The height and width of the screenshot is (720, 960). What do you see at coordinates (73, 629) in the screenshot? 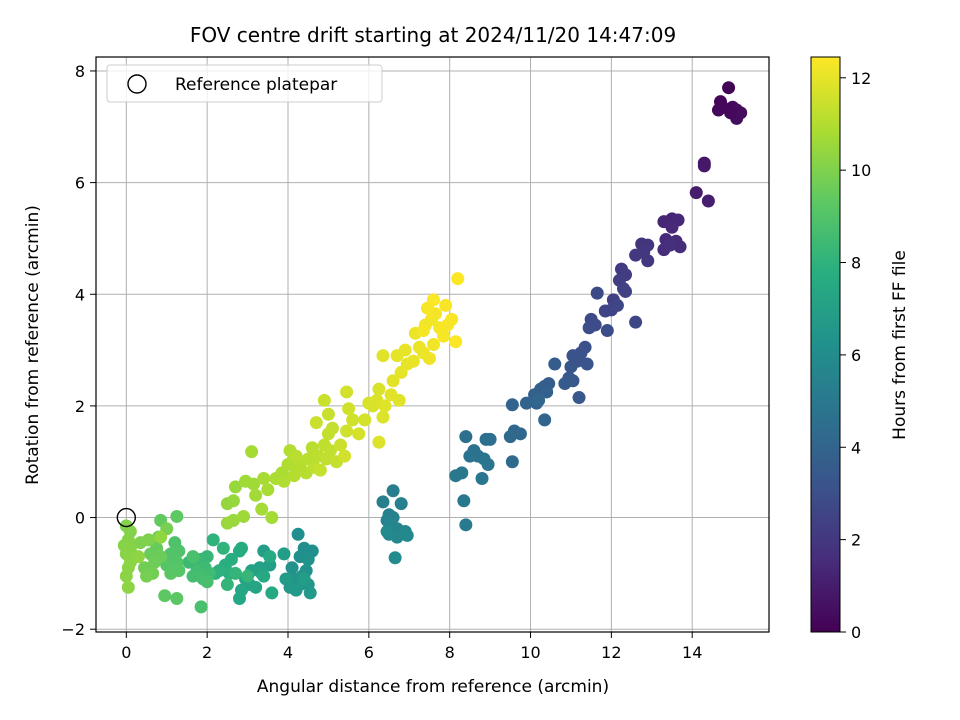
I see `y-tick-label: −2` at bounding box center [73, 629].